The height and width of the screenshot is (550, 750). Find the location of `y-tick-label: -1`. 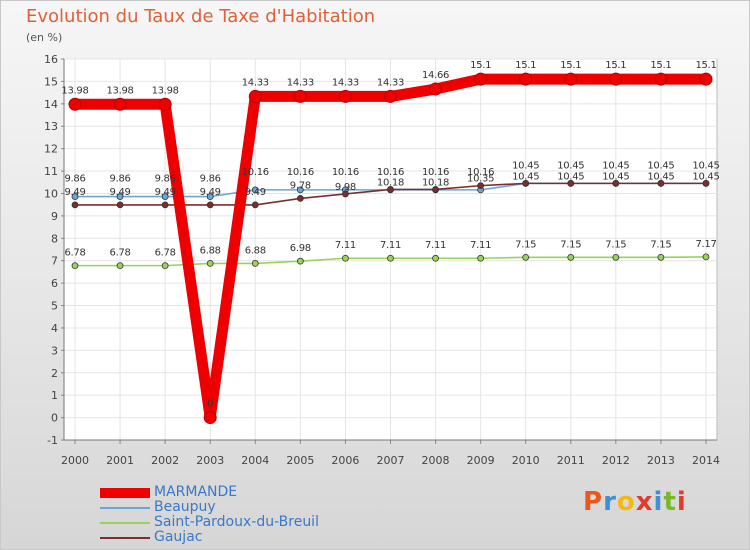

y-tick-label: -1 is located at coordinates (52, 440).